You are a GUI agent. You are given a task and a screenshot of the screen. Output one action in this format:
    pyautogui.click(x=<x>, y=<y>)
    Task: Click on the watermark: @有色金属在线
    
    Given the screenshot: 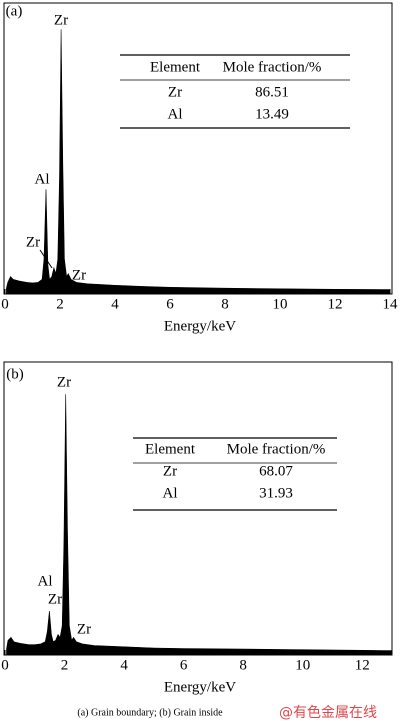 What is the action you would take?
    pyautogui.click(x=328, y=712)
    